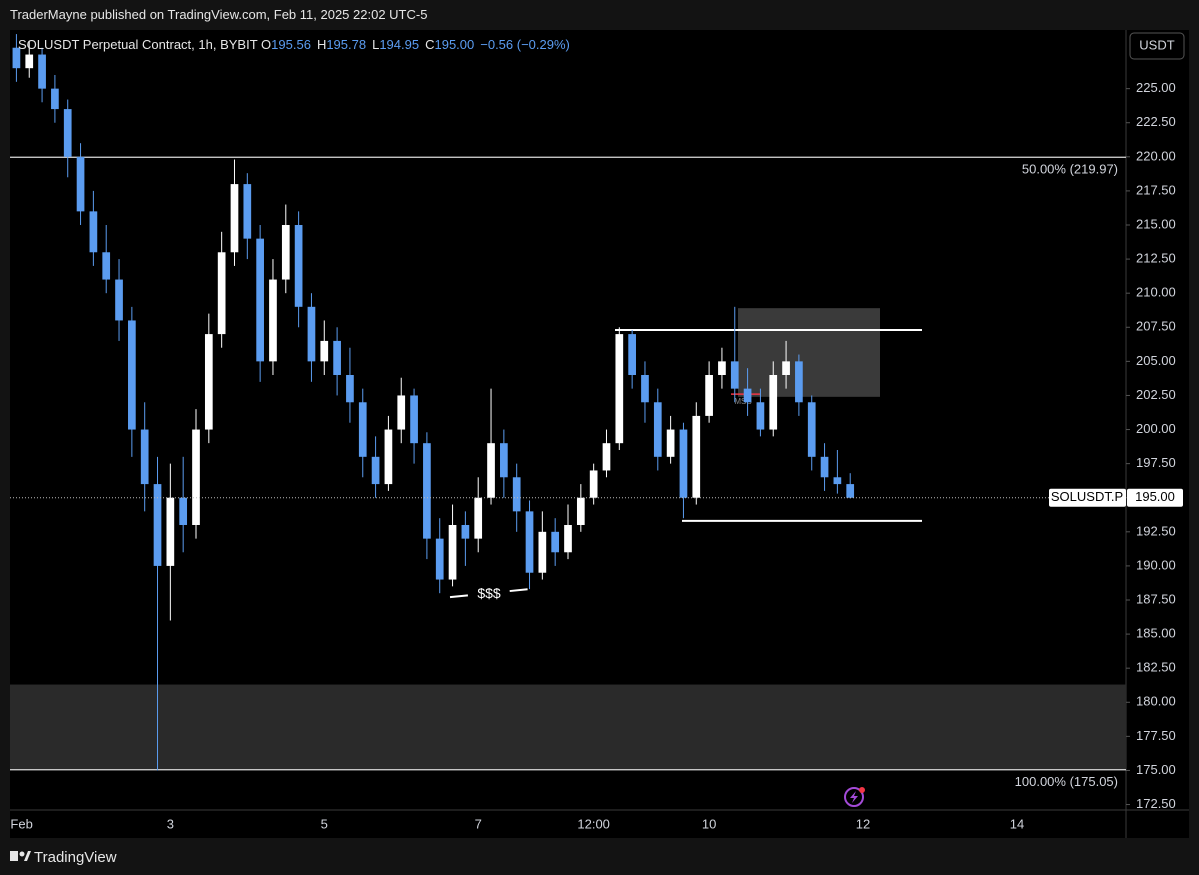 This screenshot has height=875, width=1199. I want to click on tv-logo, so click(20, 856).